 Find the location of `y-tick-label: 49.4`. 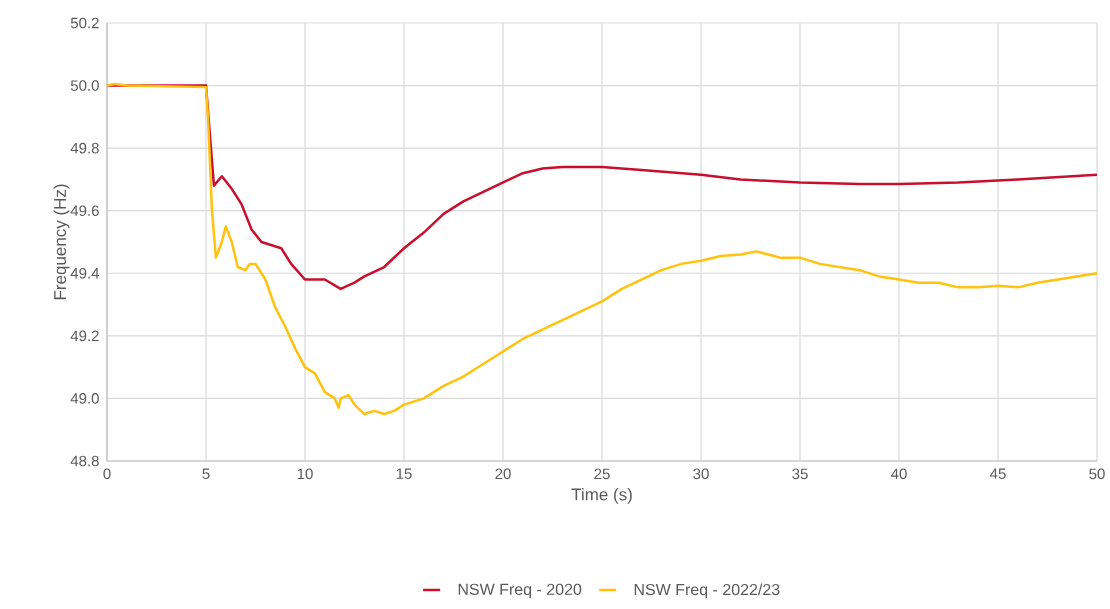

y-tick-label: 49.4 is located at coordinates (85, 273).